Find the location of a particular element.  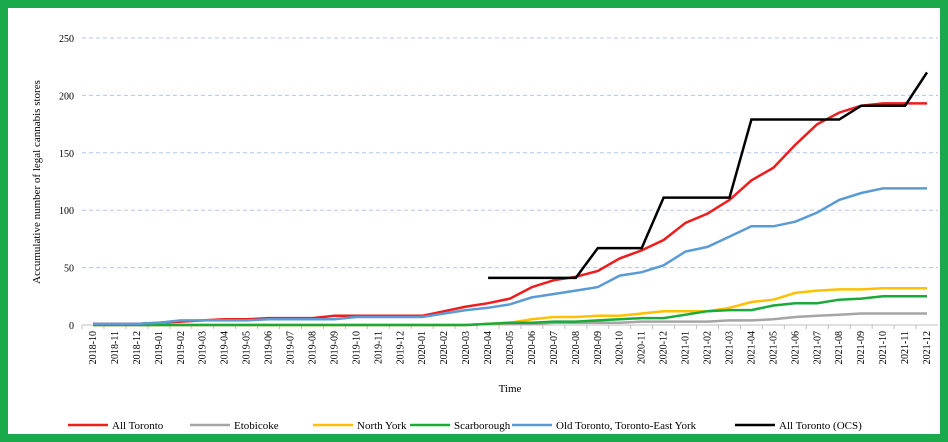

x-tick-label: 2020-04 is located at coordinates (488, 347).